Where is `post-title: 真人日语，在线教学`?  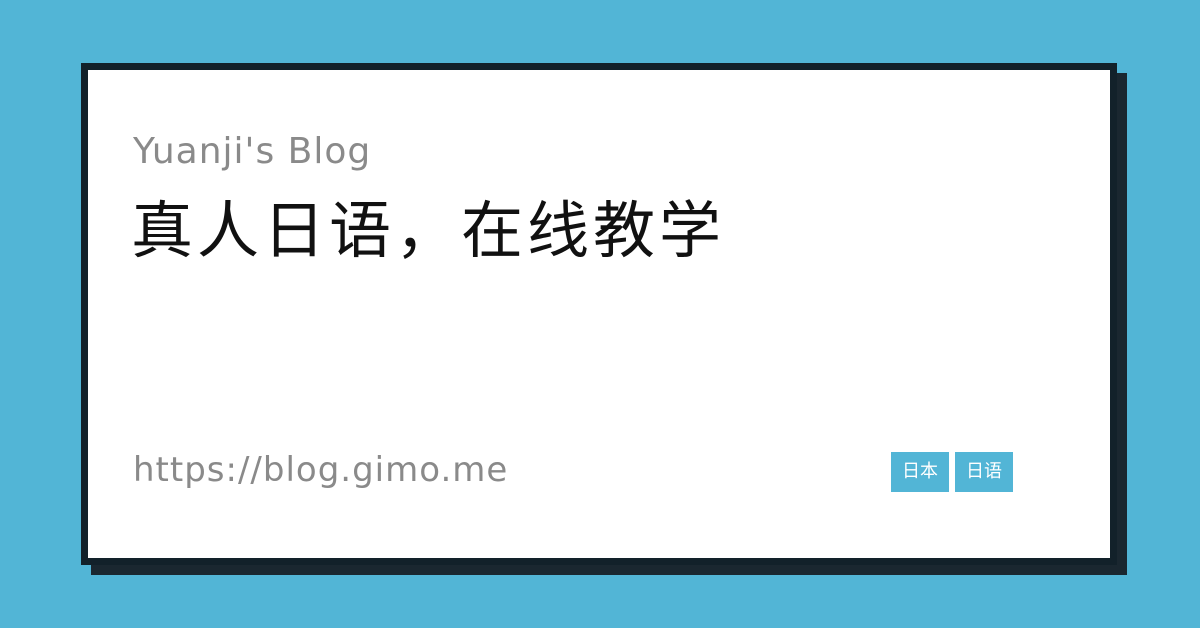 post-title: 真人日语，在线教学 is located at coordinates (428, 230).